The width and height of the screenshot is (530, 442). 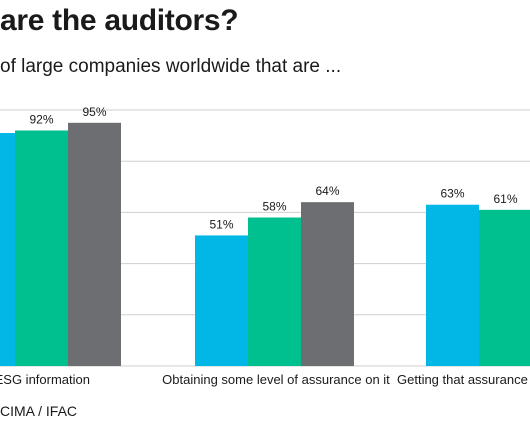 I want to click on data-label: 95%, so click(x=94, y=112).